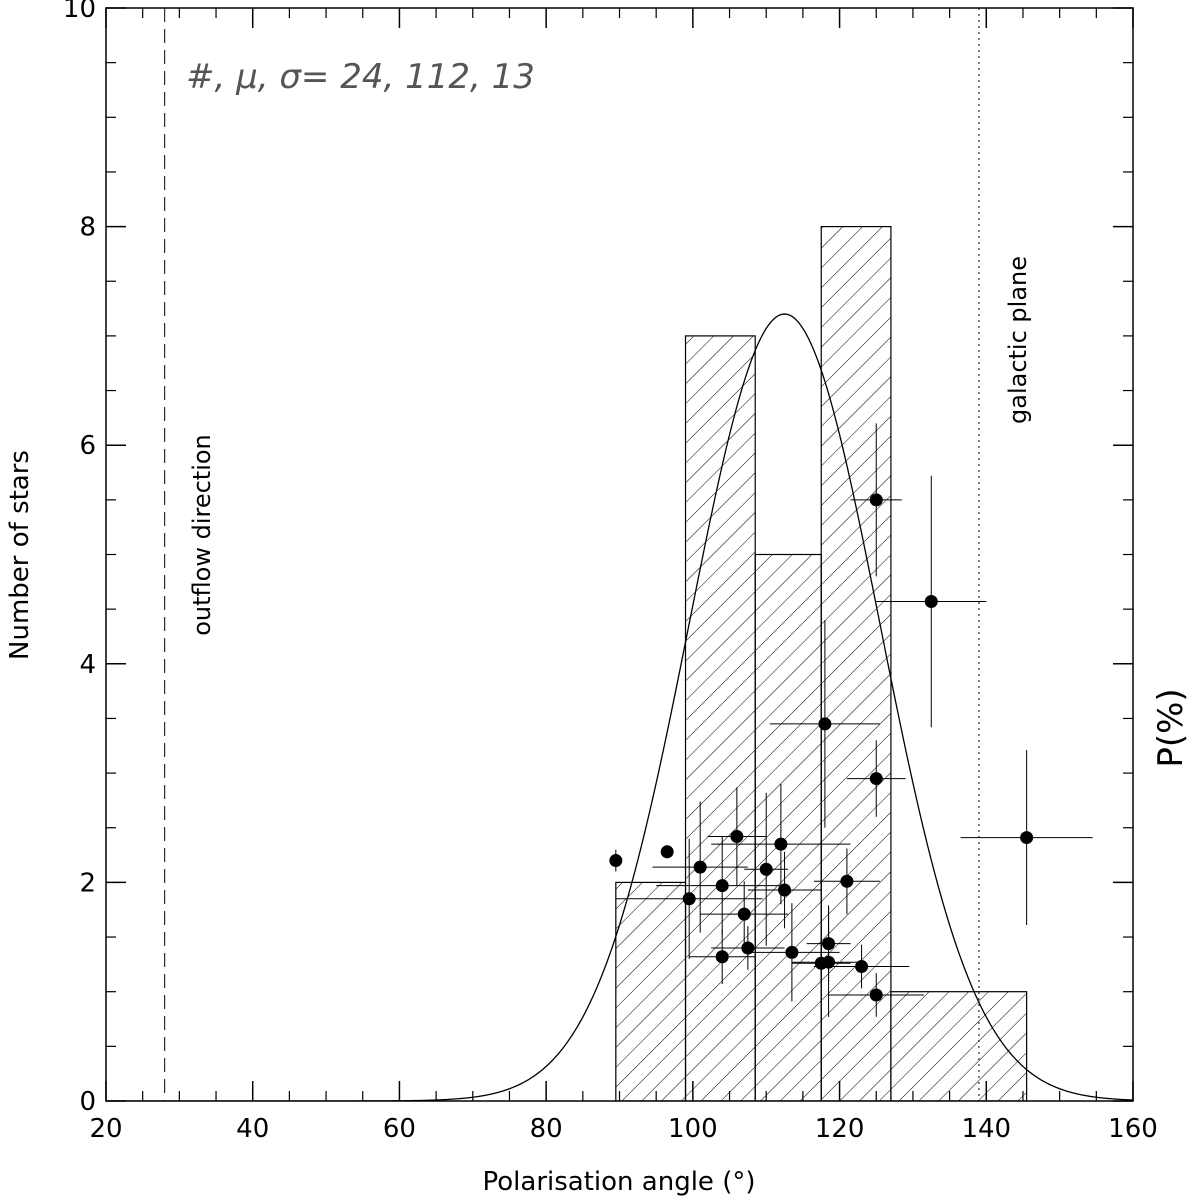 This screenshot has height=1200, width=1200. I want to click on y2-axis-title: P(%), so click(1171, 727).